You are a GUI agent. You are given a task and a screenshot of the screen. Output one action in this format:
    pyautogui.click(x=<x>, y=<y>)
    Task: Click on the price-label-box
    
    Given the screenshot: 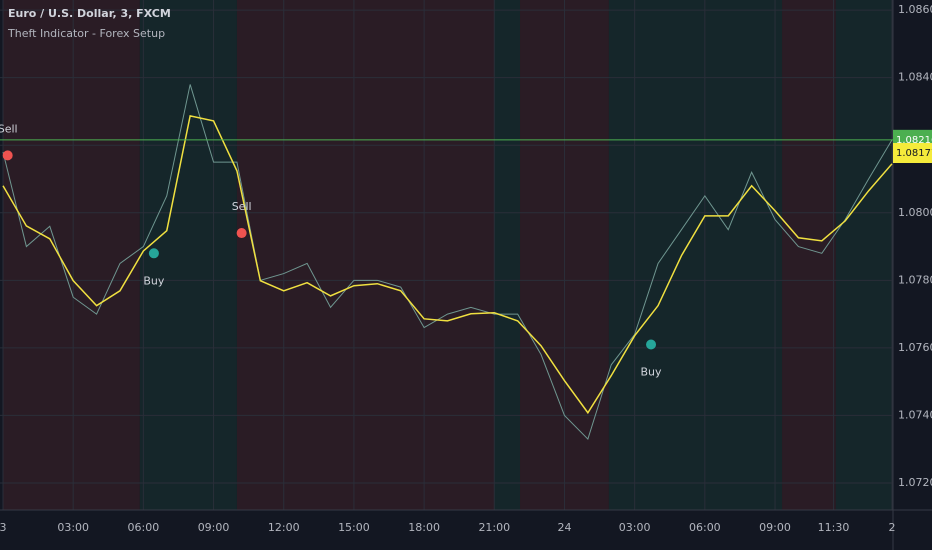 What is the action you would take?
    pyautogui.click(x=912, y=153)
    